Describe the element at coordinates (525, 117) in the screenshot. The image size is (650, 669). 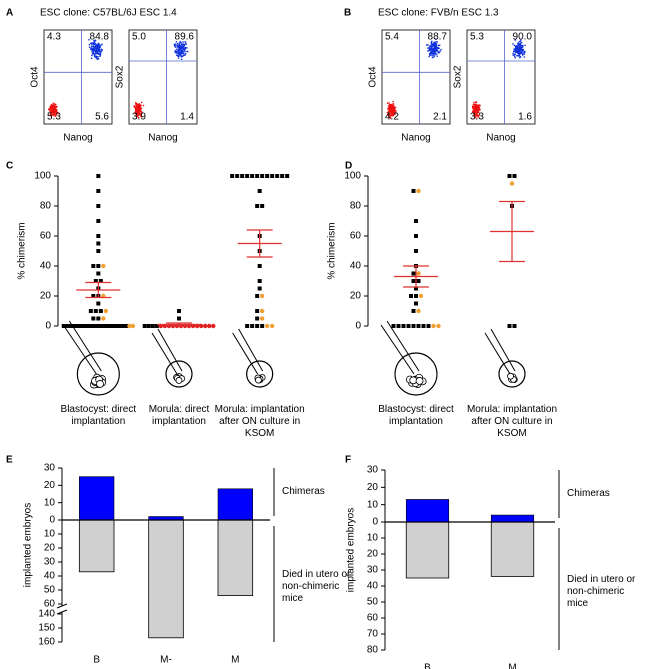
I see `quadrant-percent: 1.6` at that location.